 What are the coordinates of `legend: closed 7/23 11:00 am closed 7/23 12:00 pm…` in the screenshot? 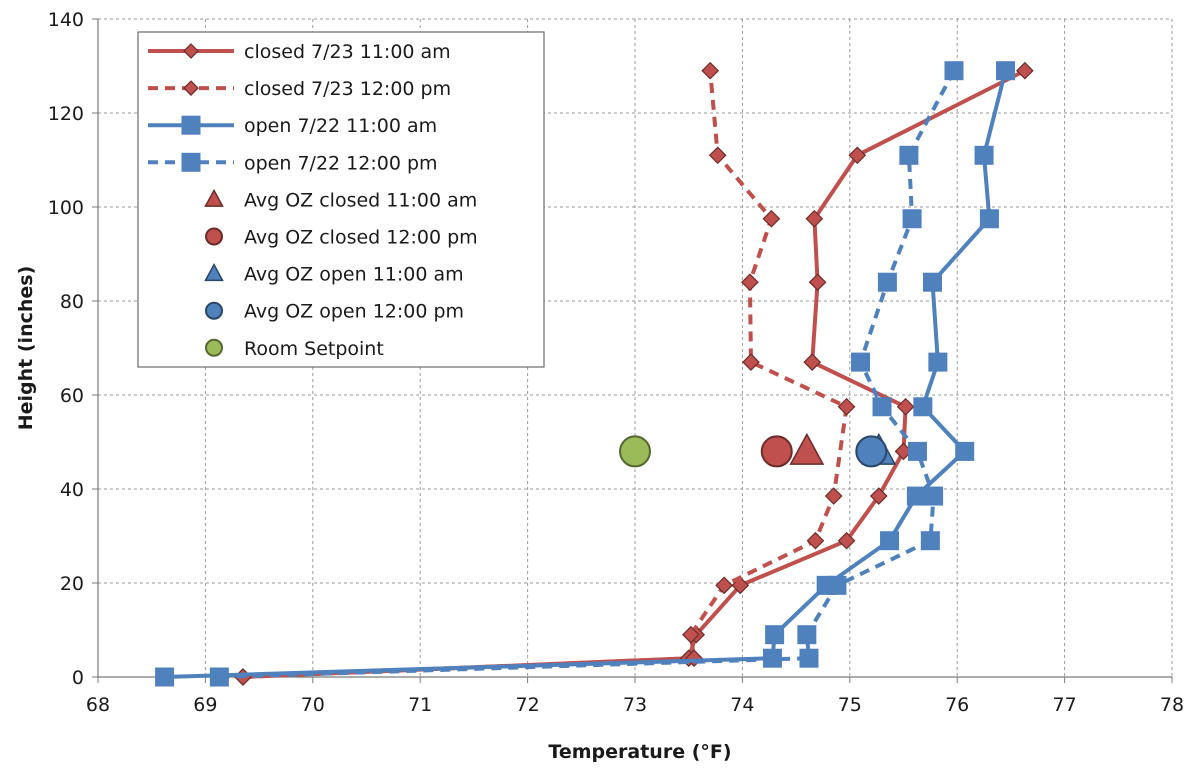 It's located at (341, 199).